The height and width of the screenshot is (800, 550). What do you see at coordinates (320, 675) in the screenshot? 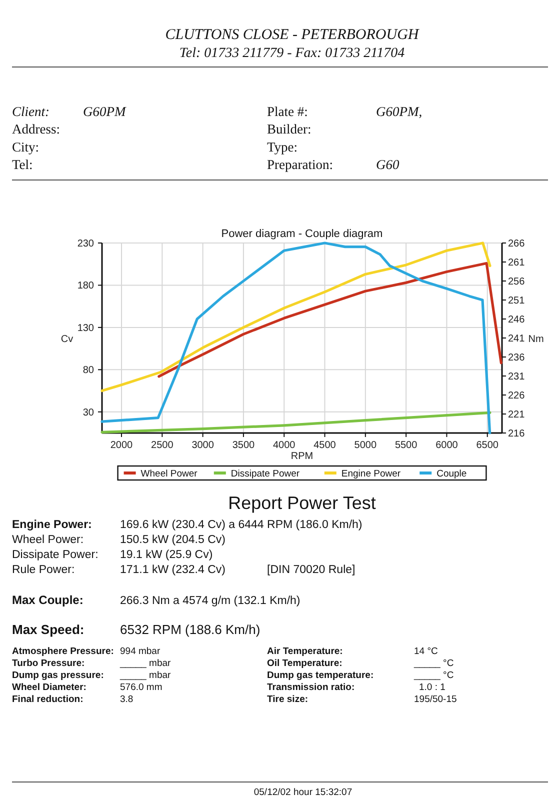
I see `text: Dump gas temperature:` at bounding box center [320, 675].